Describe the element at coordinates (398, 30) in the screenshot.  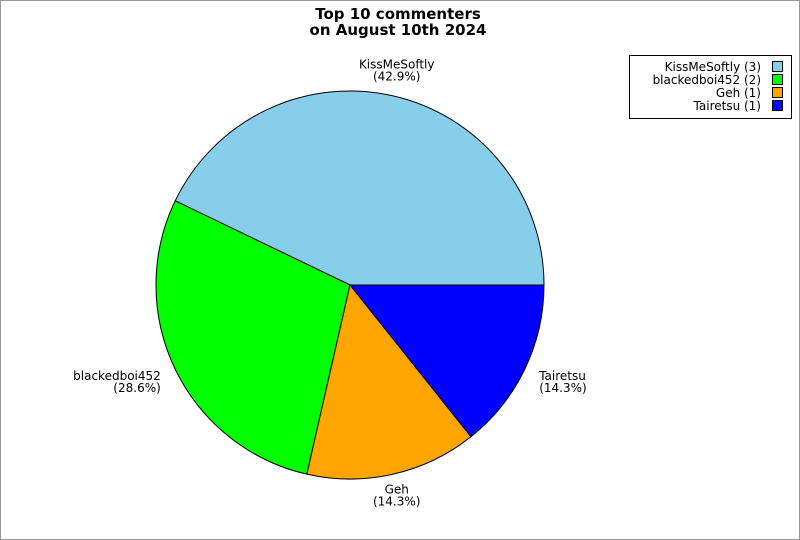
I see `chart-title: on August 10th 2024` at that location.